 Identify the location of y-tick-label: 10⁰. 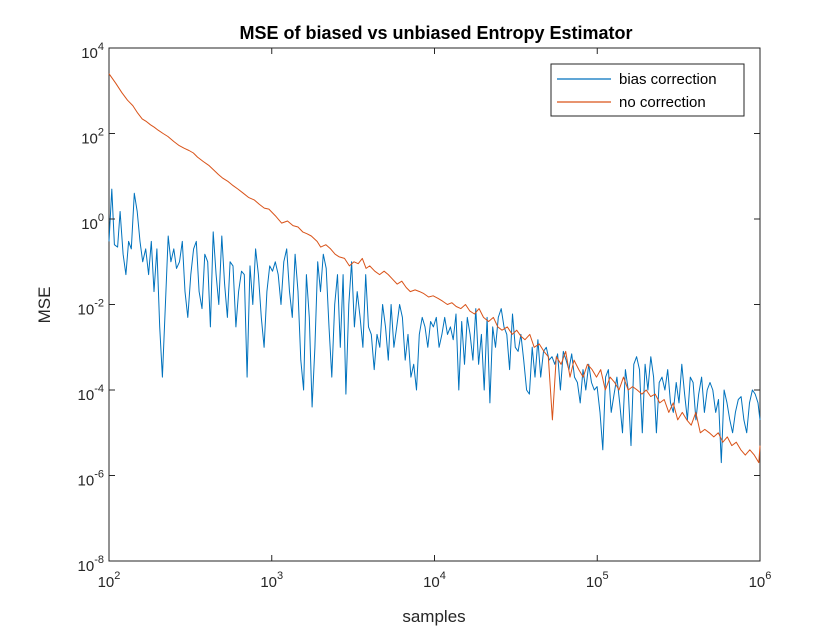
(92, 222).